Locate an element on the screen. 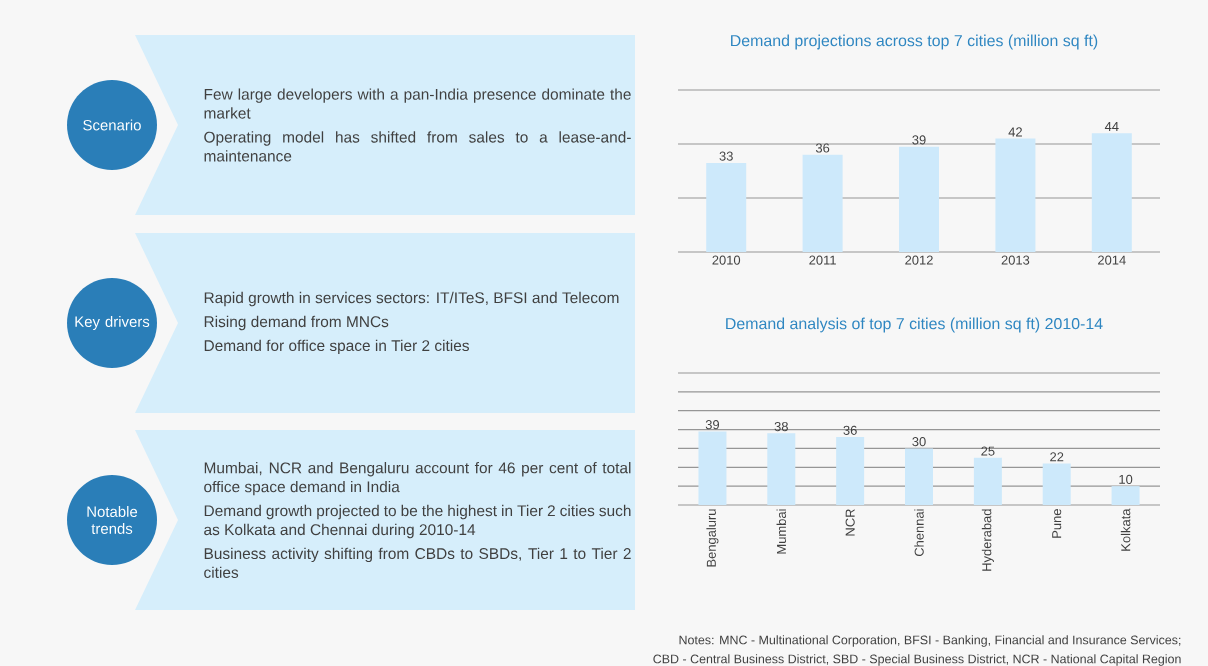 This screenshot has height=666, width=1208. data-label: 42 is located at coordinates (1015, 132).